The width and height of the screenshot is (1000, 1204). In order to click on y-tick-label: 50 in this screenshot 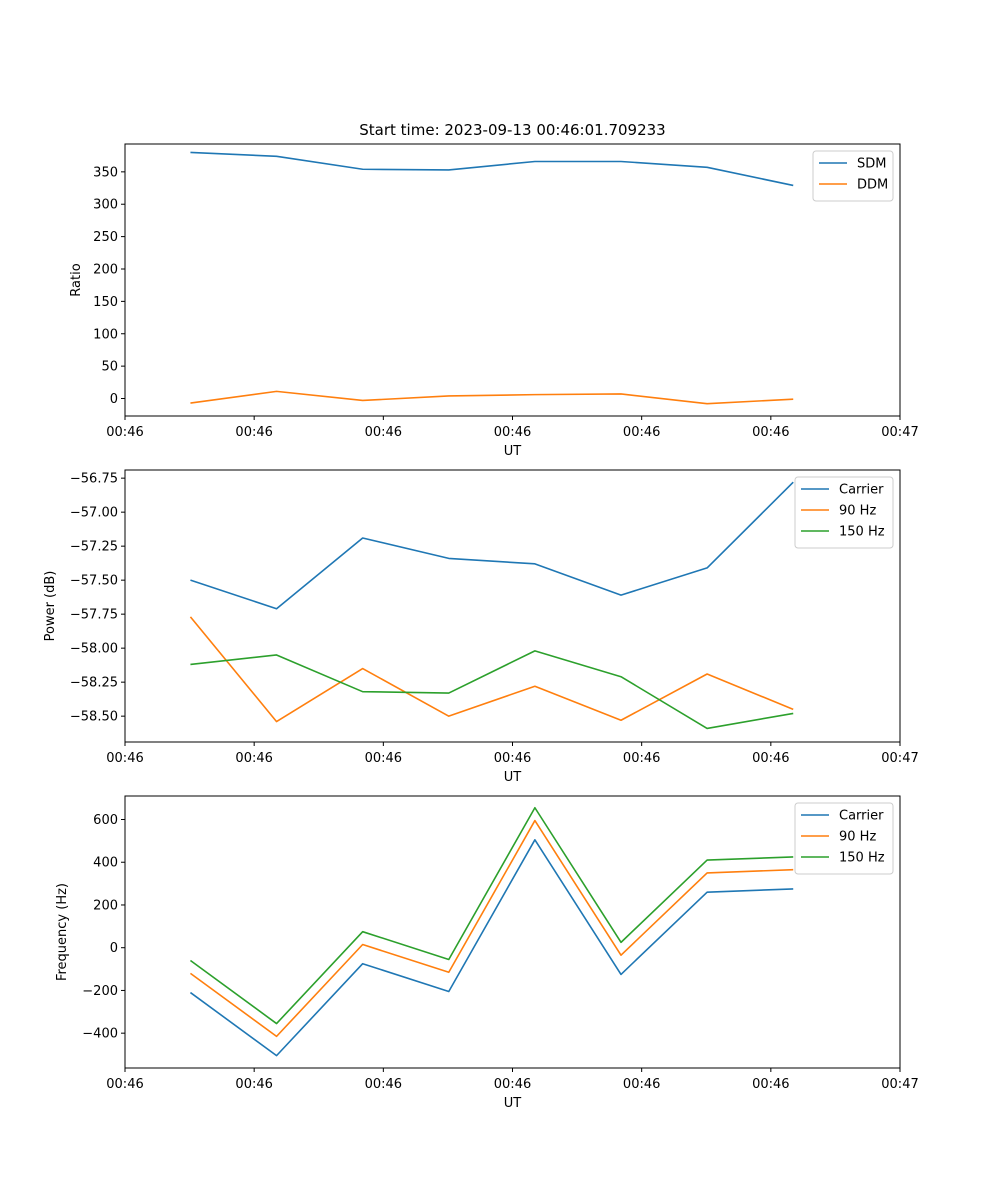, I will do `click(109, 367)`.